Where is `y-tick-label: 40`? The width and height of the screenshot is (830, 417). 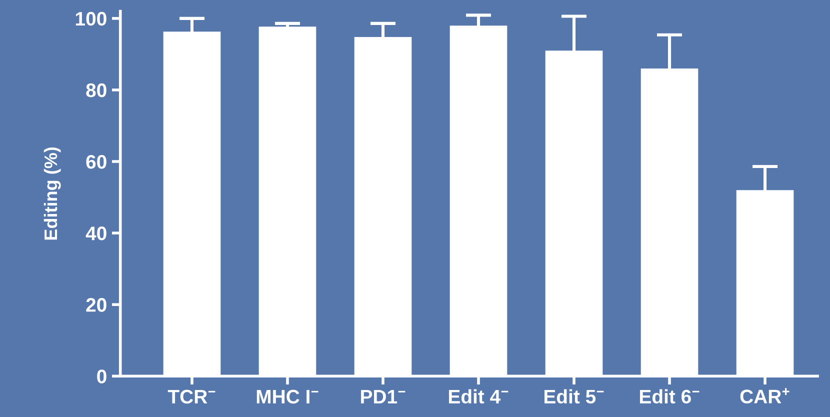
y-tick-label: 40 is located at coordinates (96, 233).